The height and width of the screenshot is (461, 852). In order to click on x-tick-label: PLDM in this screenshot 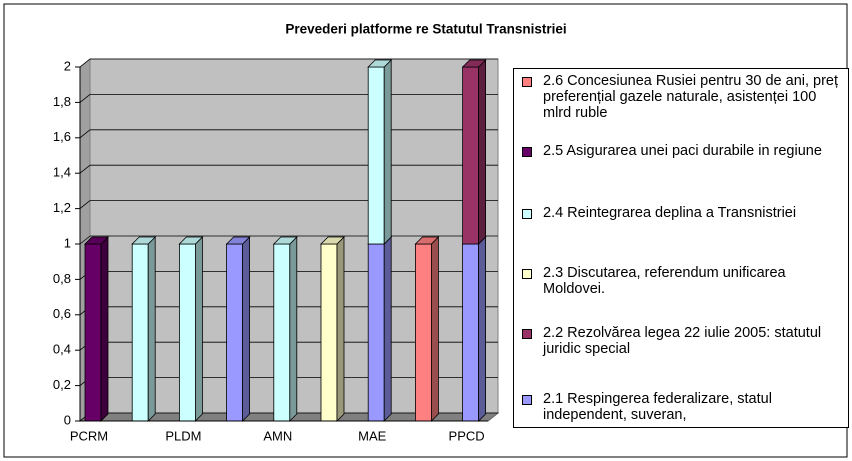, I will do `click(183, 435)`.